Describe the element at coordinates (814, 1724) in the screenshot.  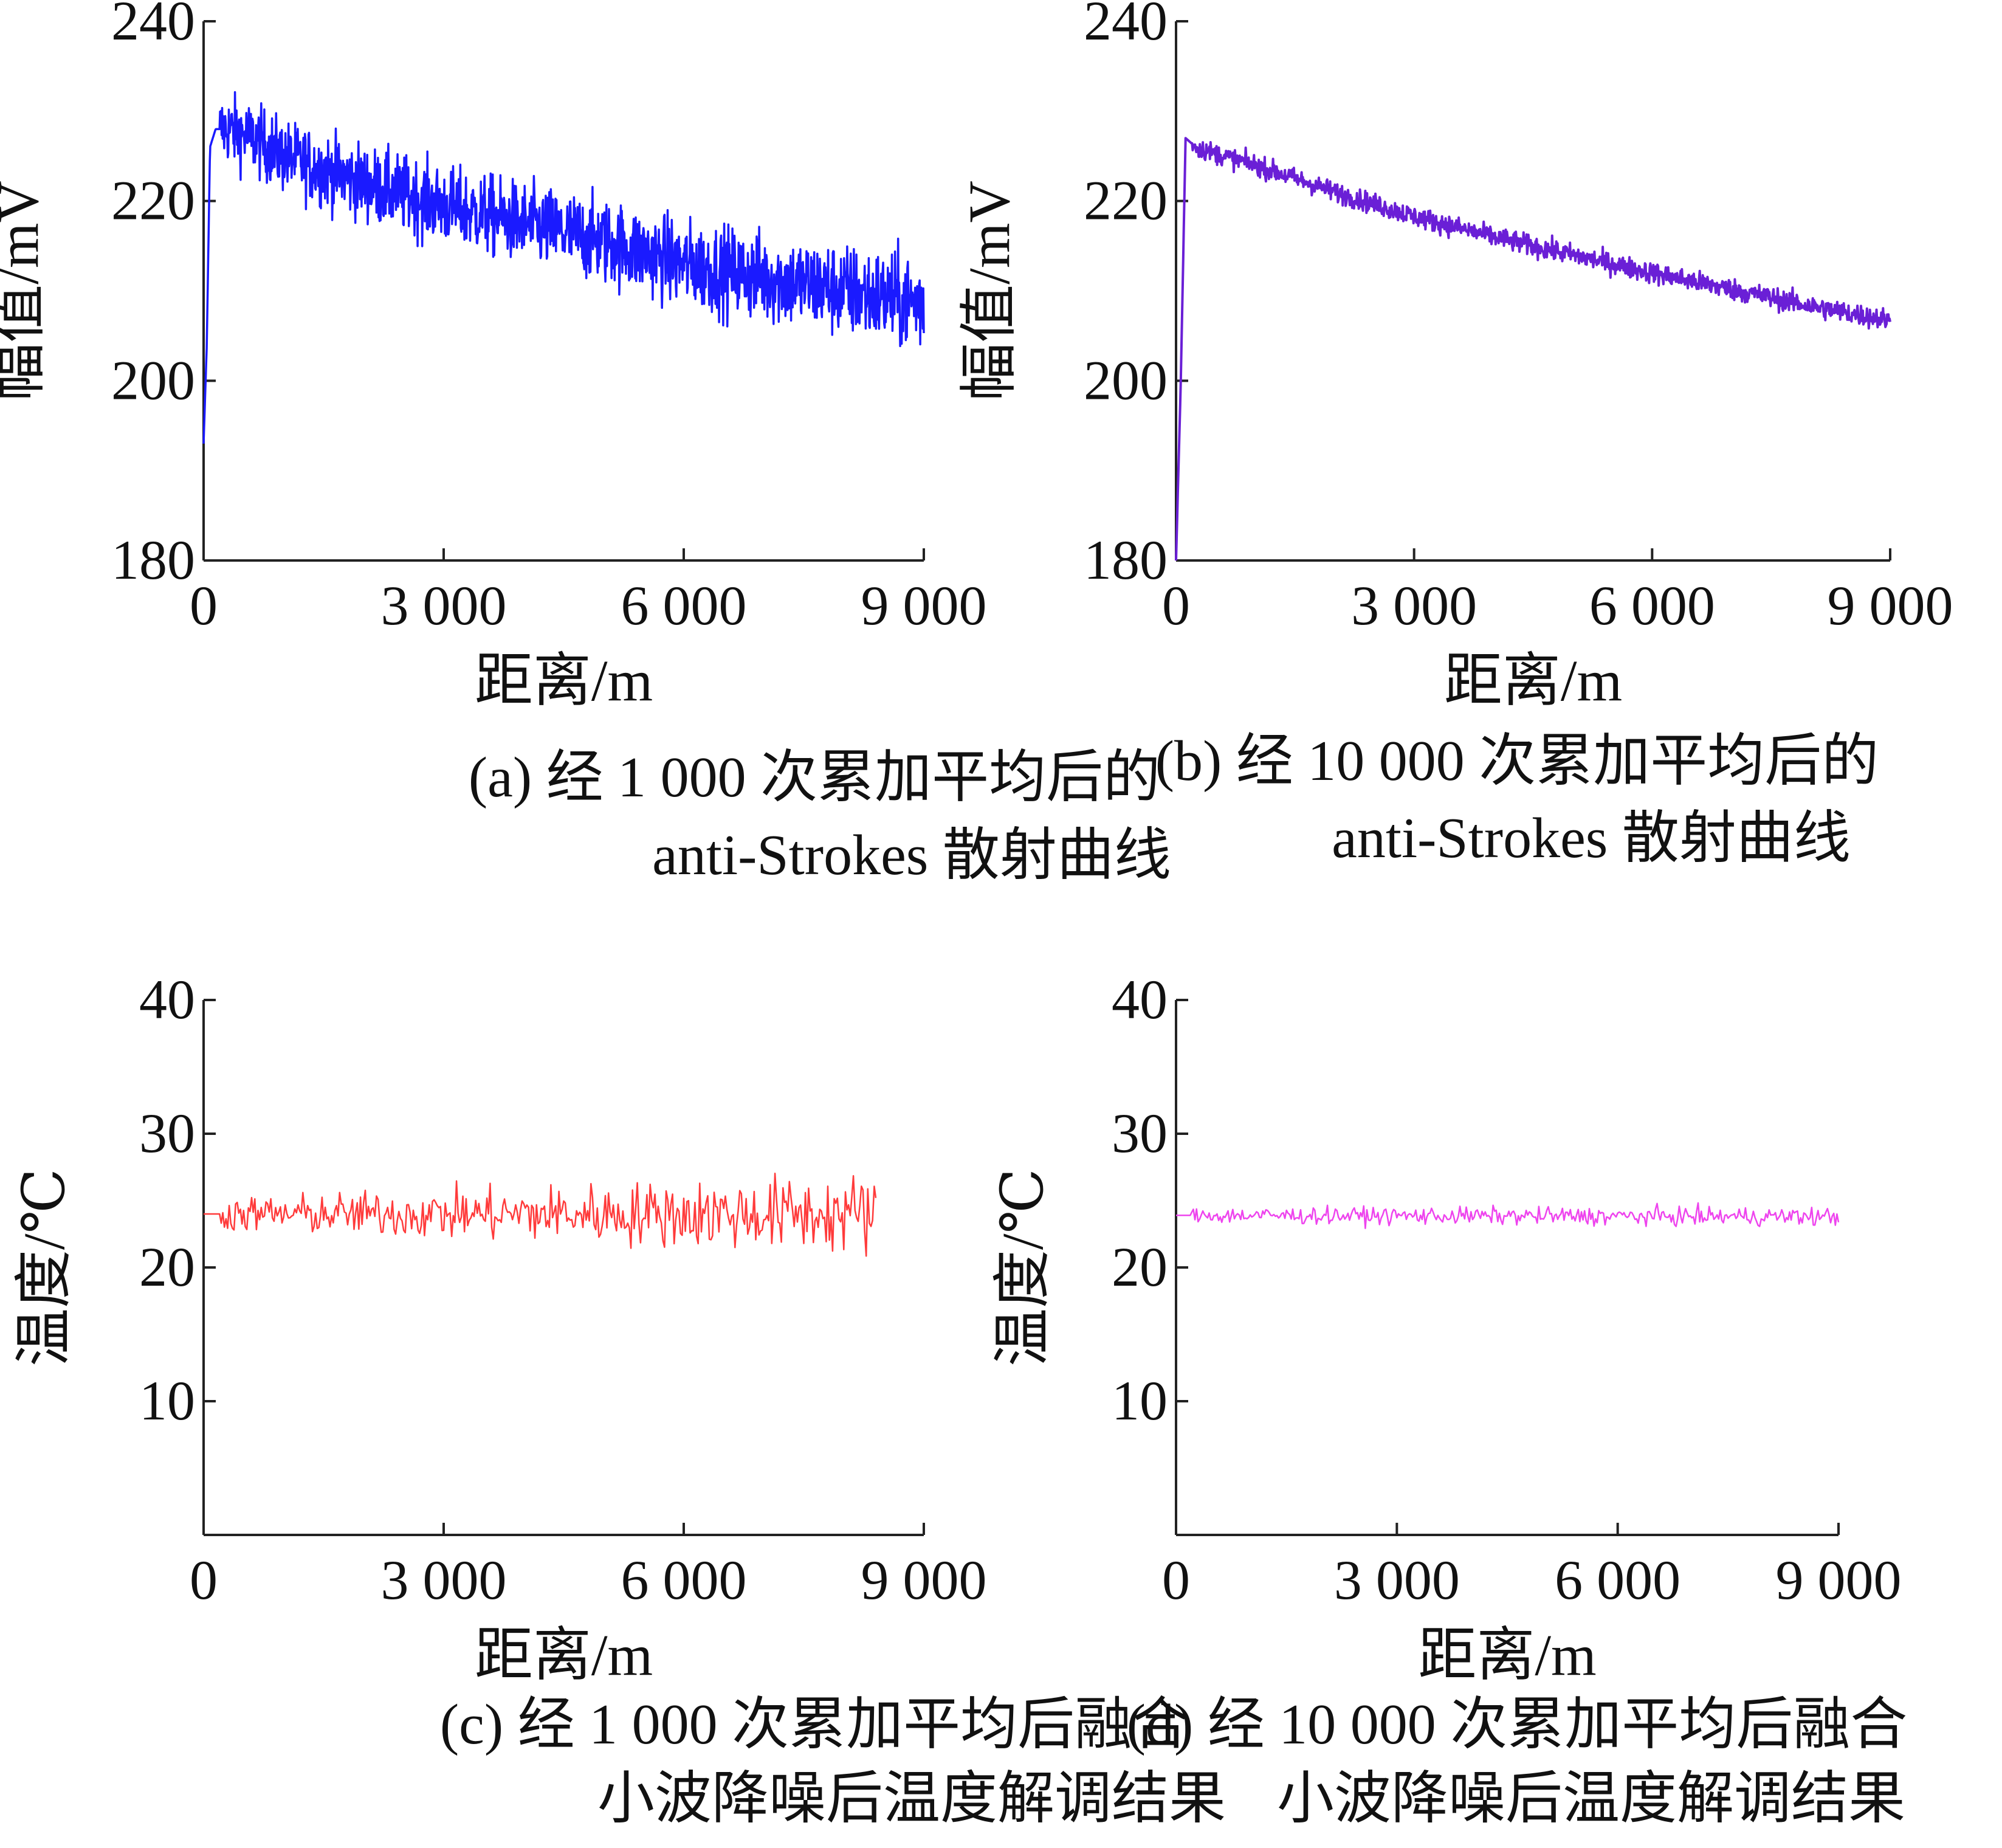
I see `chart-caption: (c) 经 1 000 次累加平均后融合` at that location.